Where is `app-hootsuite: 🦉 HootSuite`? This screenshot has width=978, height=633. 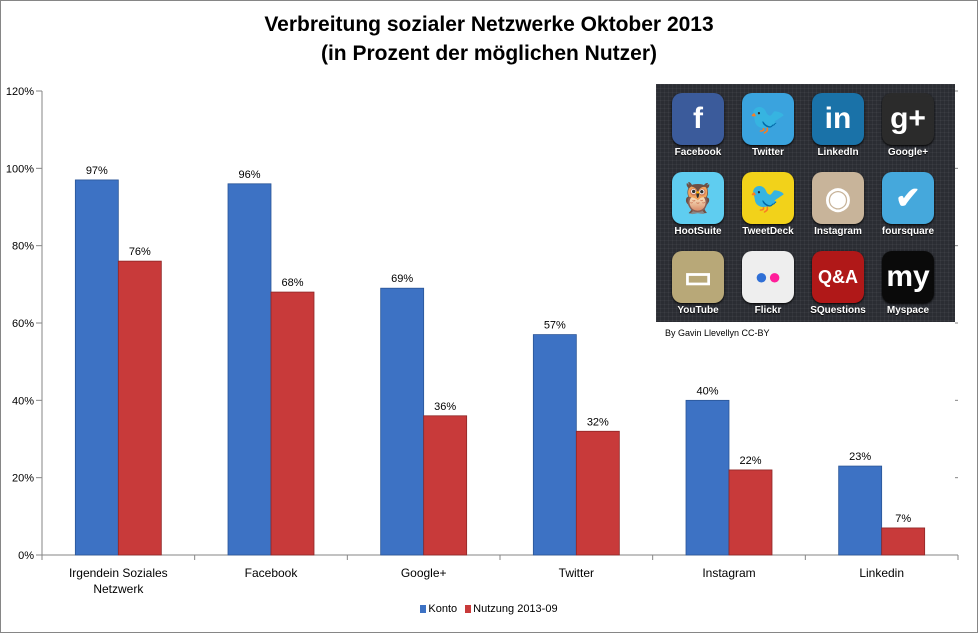 app-hootsuite: 🦉 HootSuite is located at coordinates (698, 204).